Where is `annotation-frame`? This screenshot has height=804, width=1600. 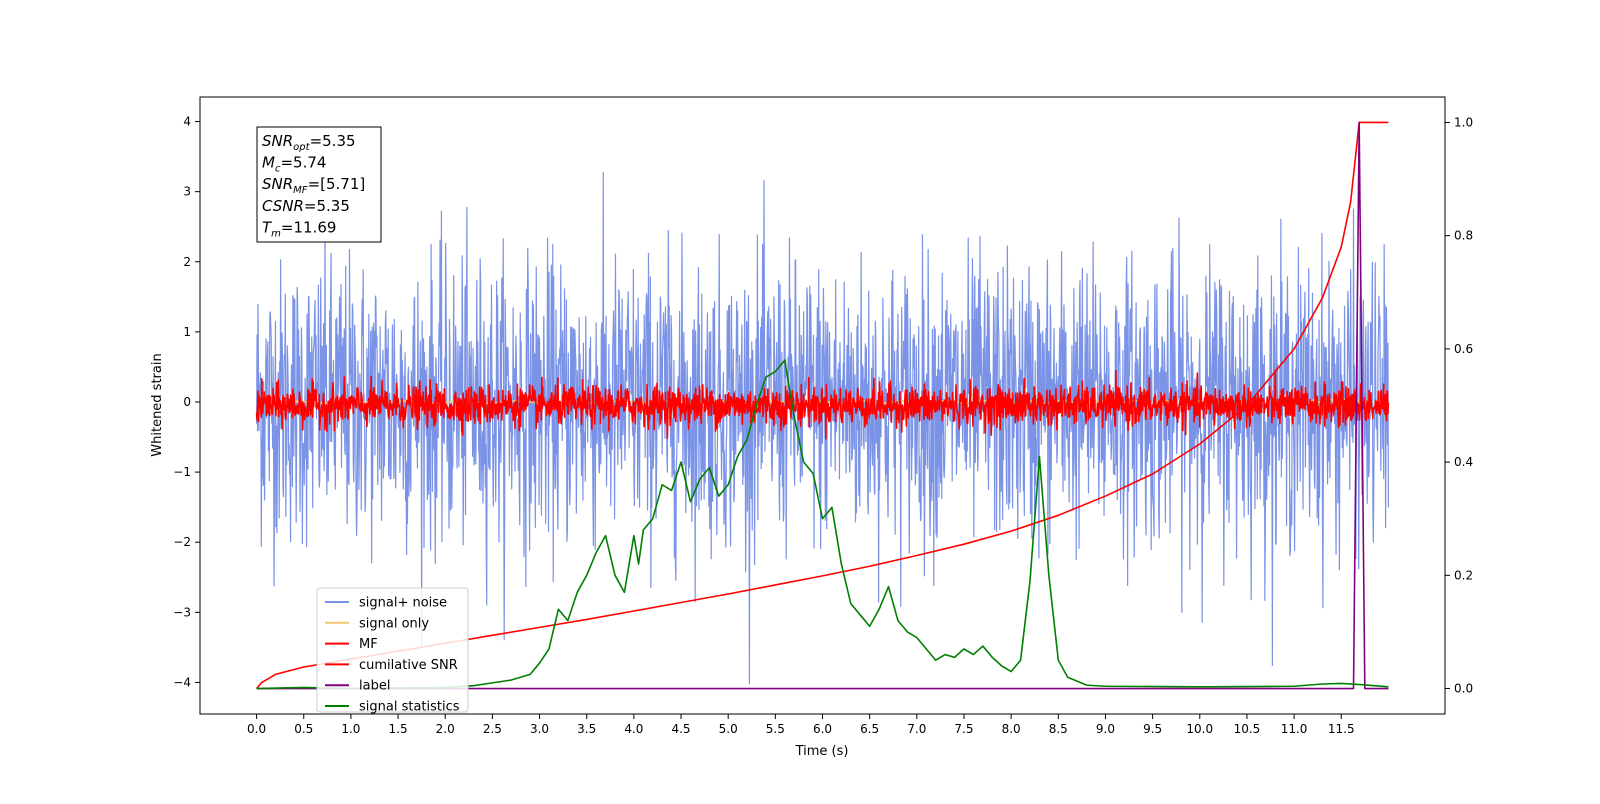
annotation-frame is located at coordinates (319, 184).